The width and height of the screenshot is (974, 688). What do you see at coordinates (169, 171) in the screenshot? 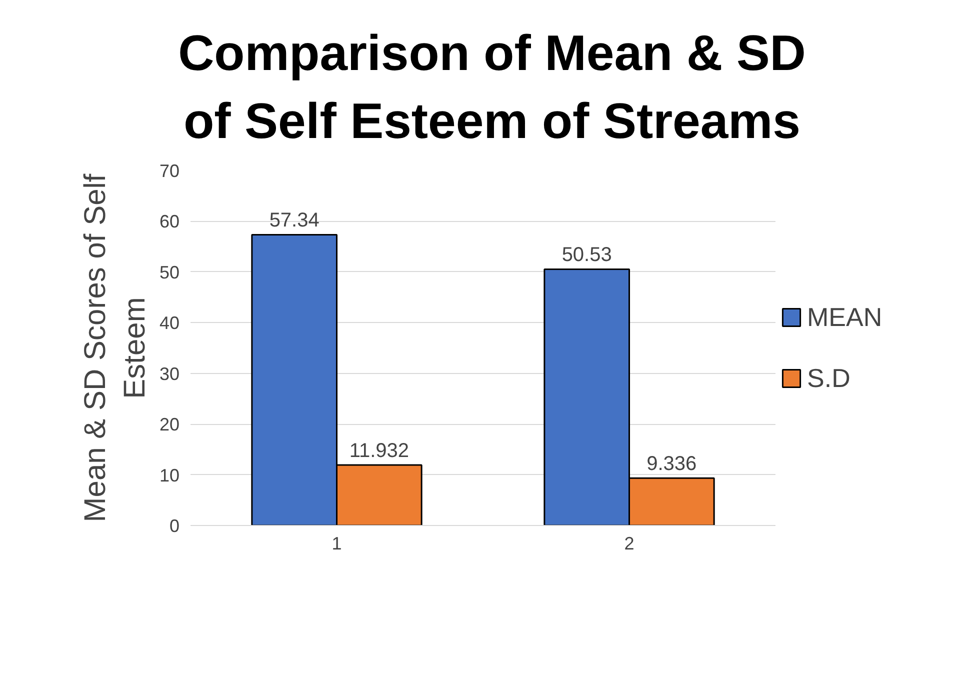
I see `y-tick-label: 70` at bounding box center [169, 171].